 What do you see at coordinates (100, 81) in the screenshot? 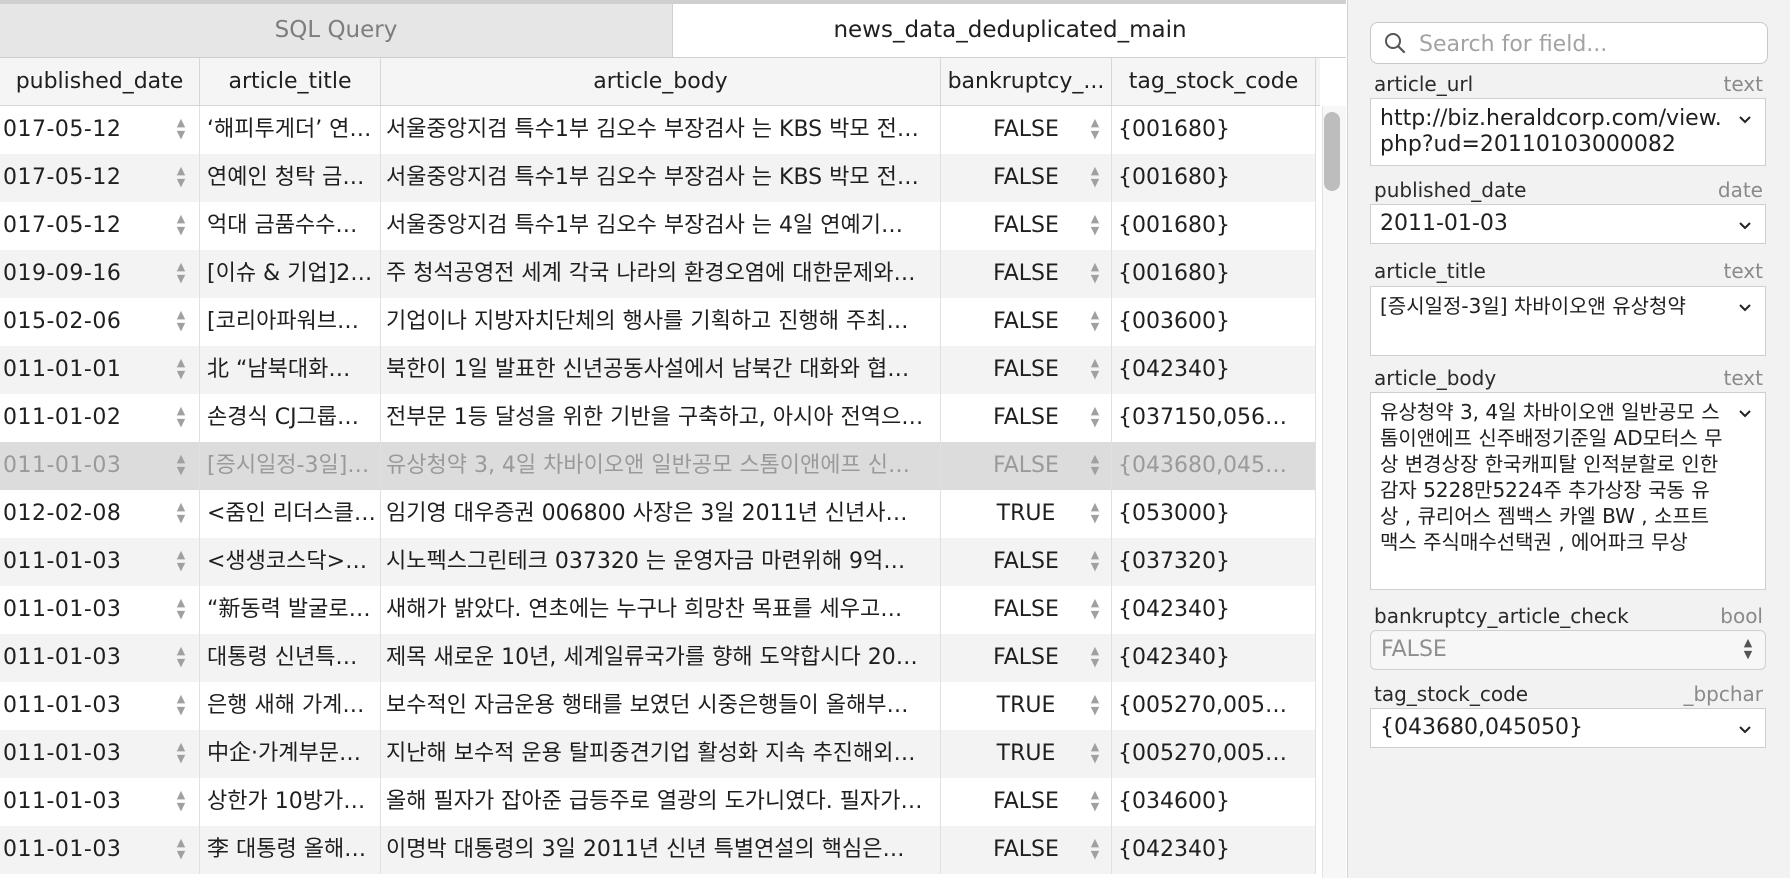
I see `column-header-published-date: published_date` at bounding box center [100, 81].